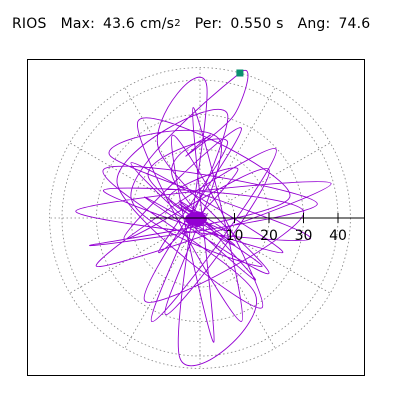 This screenshot has width=400, height=400. I want to click on max-label: Max:, so click(78, 24).